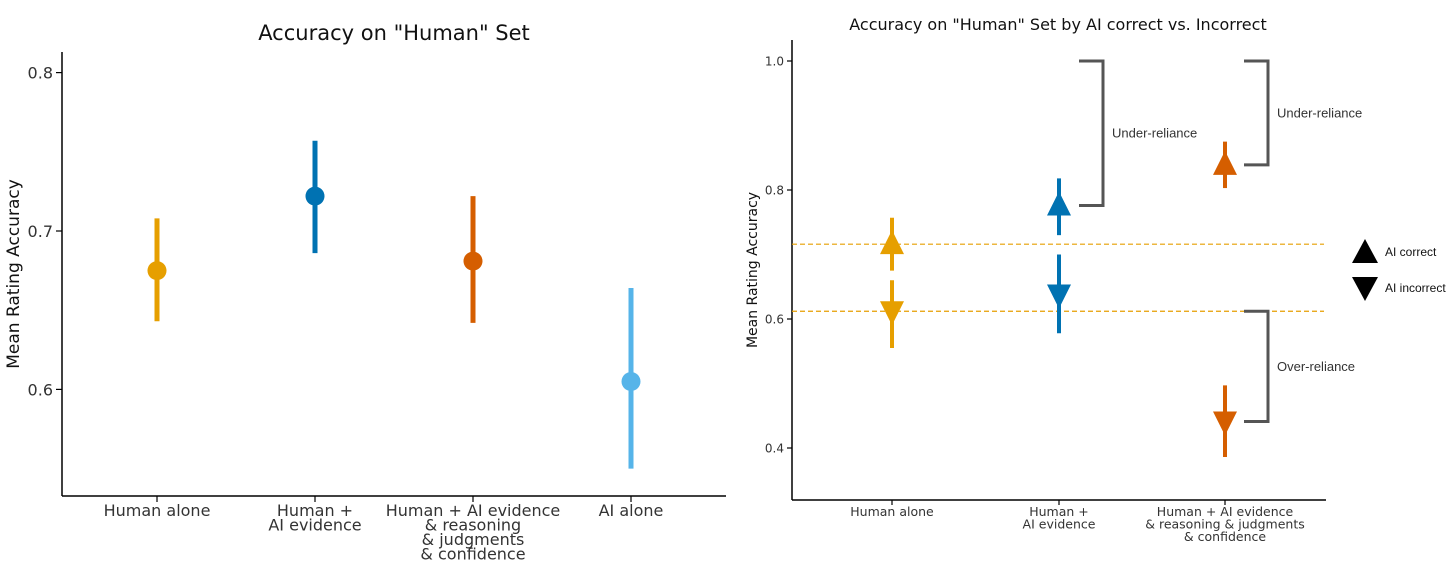 The height and width of the screenshot is (567, 1456). I want to click on legend-ai-correct-icon, so click(1365, 251).